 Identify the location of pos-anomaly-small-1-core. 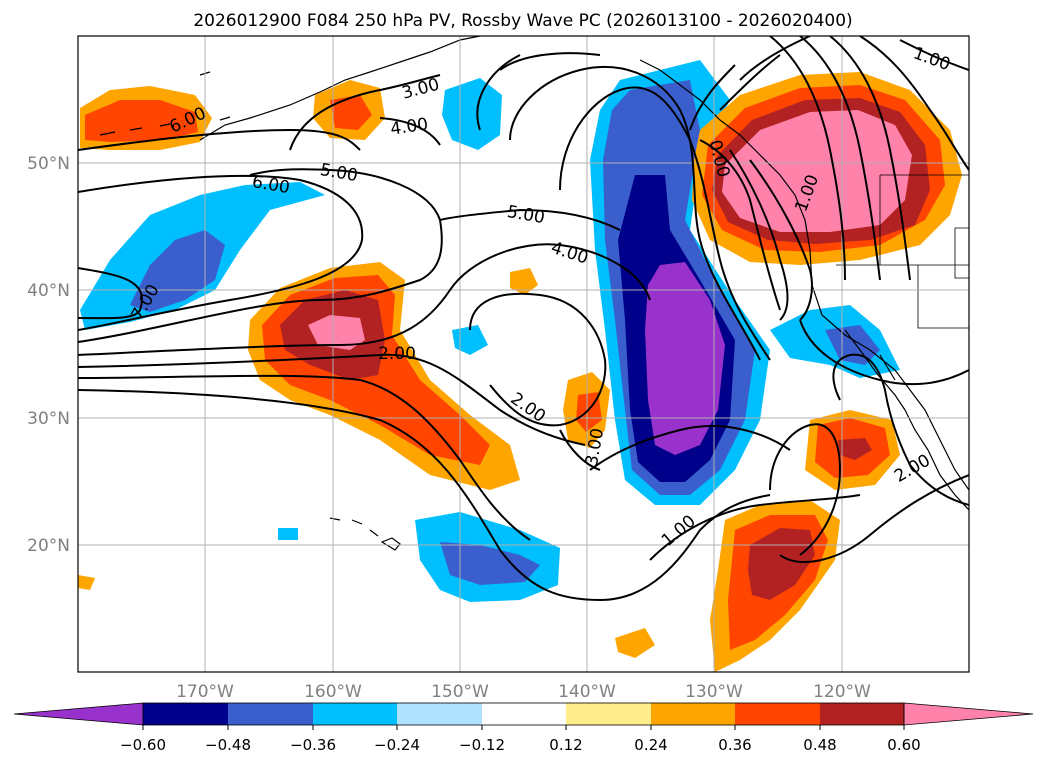
(351, 112).